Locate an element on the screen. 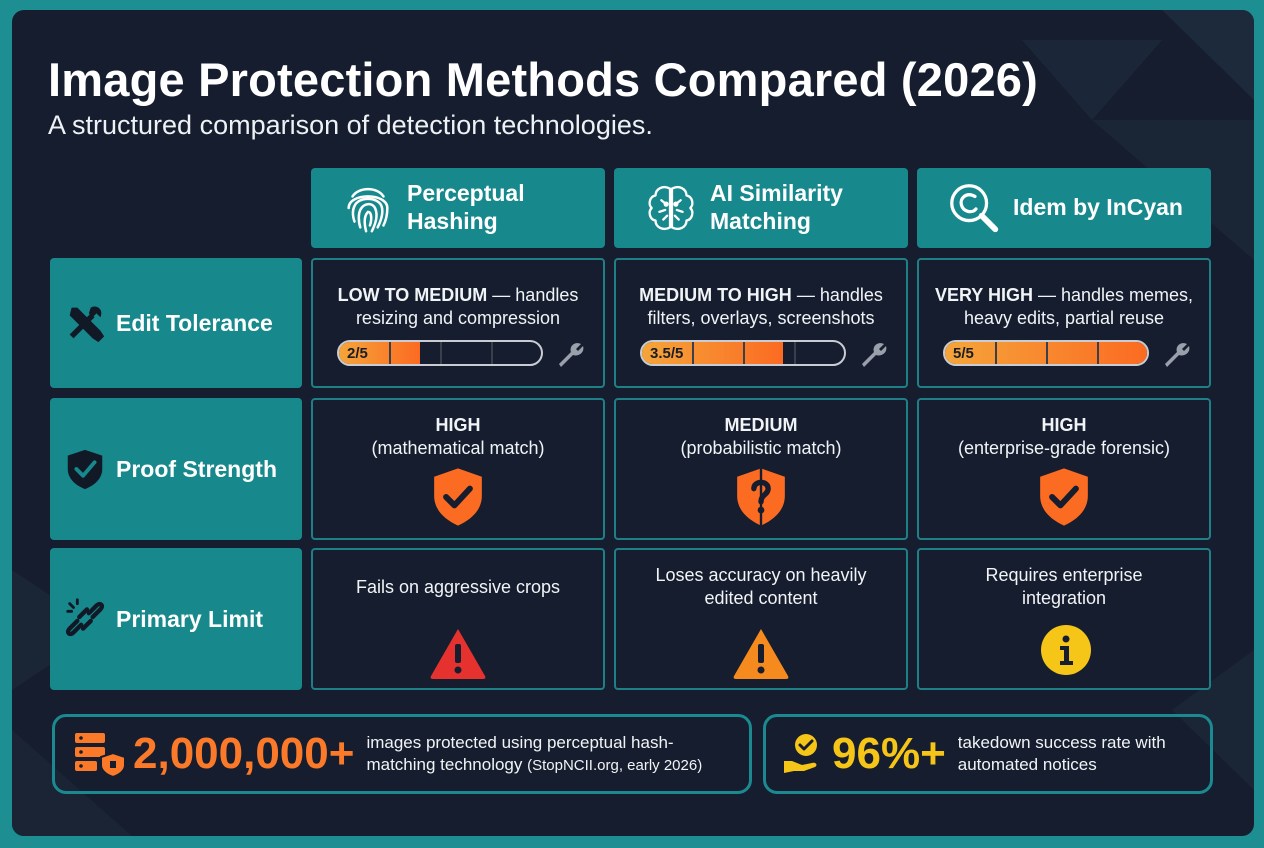  score-label: 5/5 is located at coordinates (963, 353).